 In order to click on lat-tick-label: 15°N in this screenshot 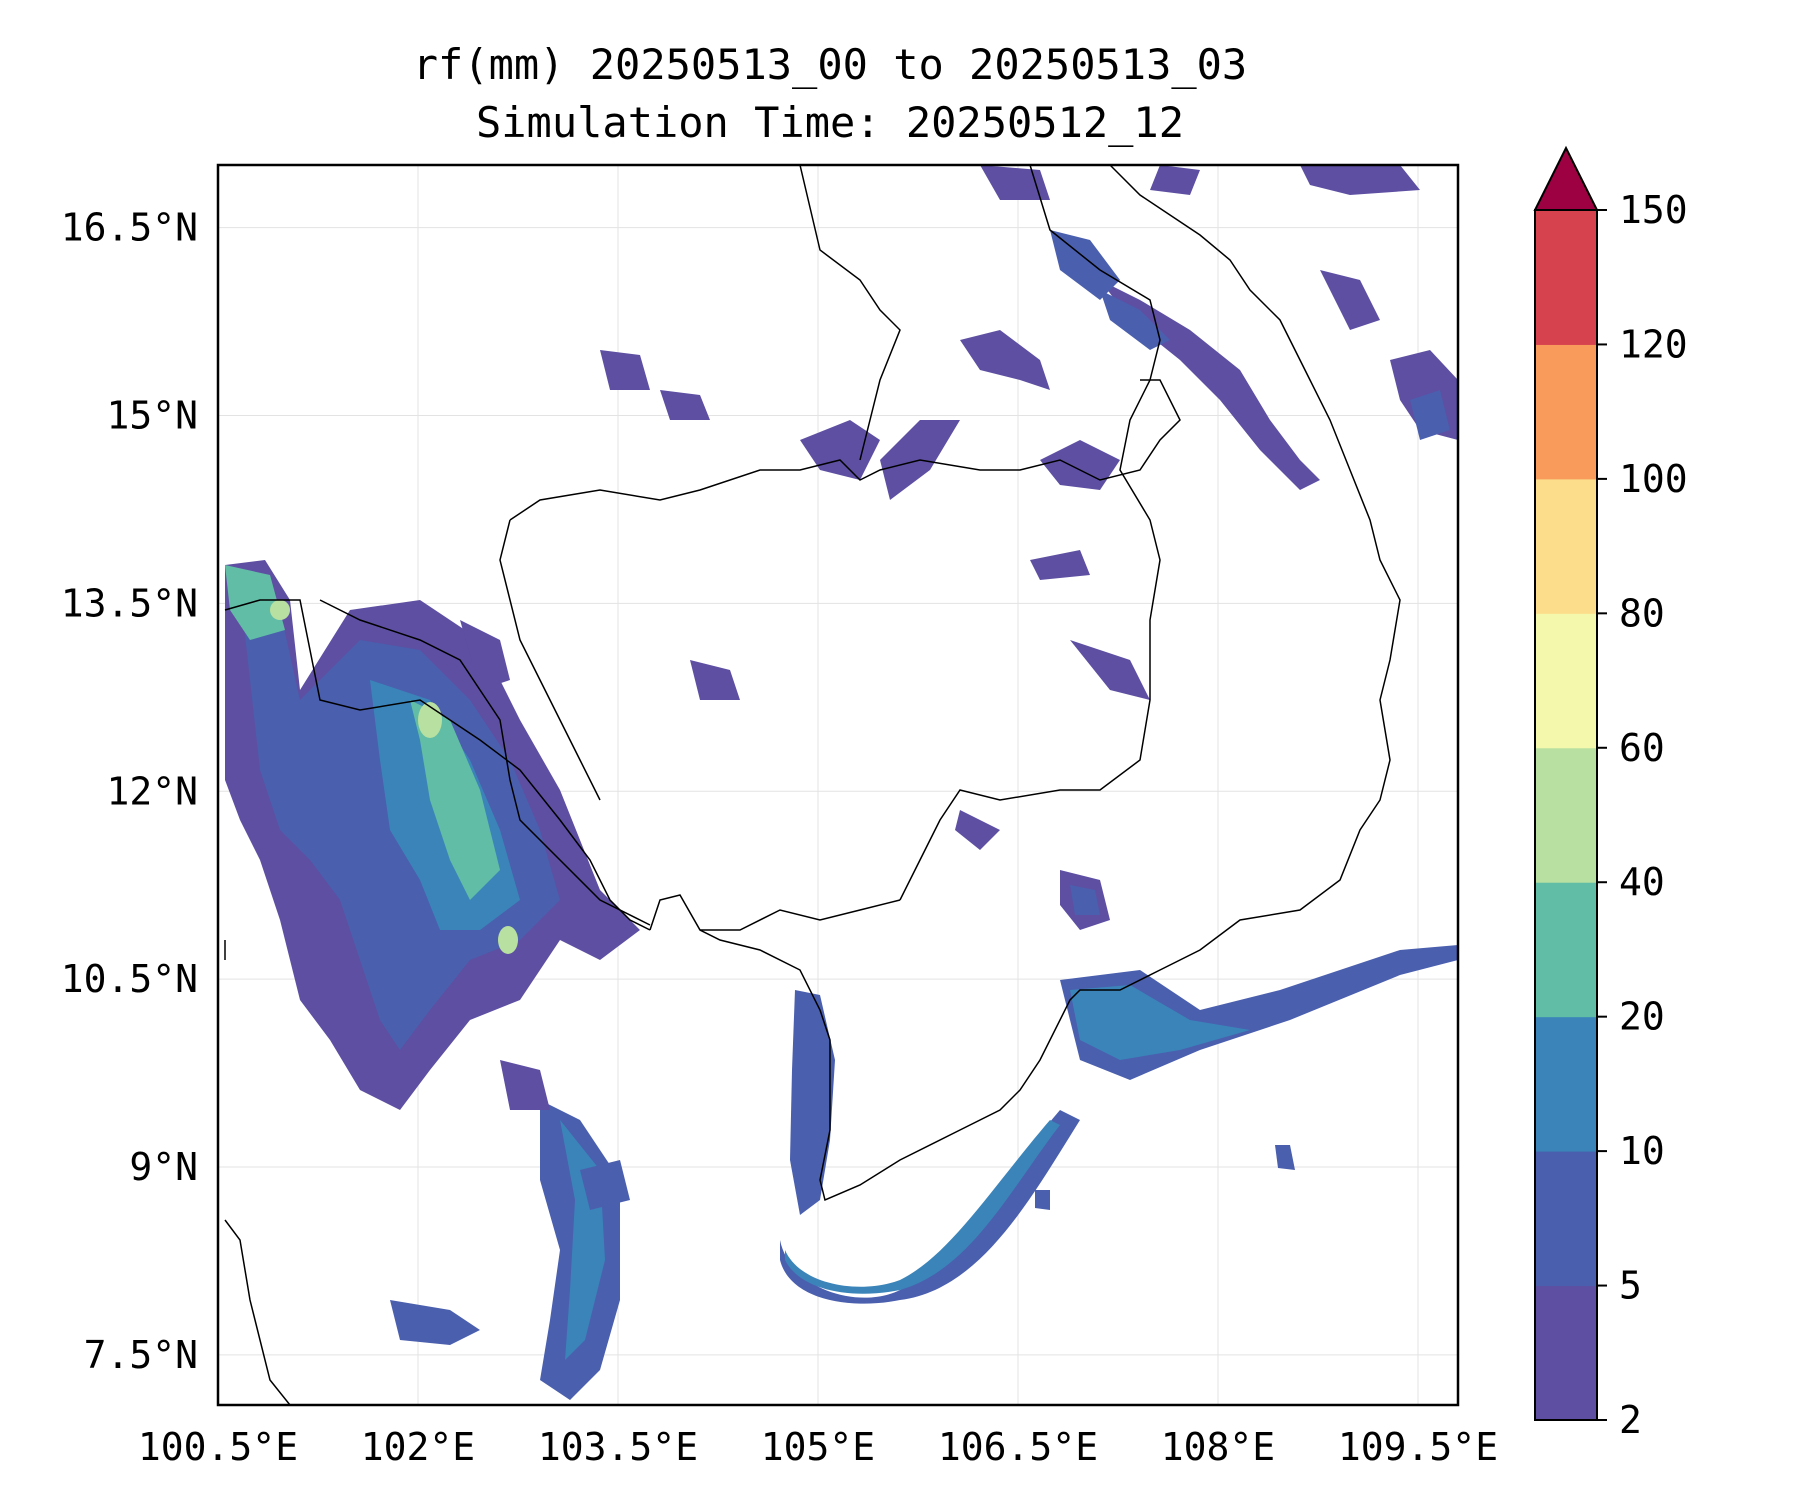, I will do `click(152, 416)`.